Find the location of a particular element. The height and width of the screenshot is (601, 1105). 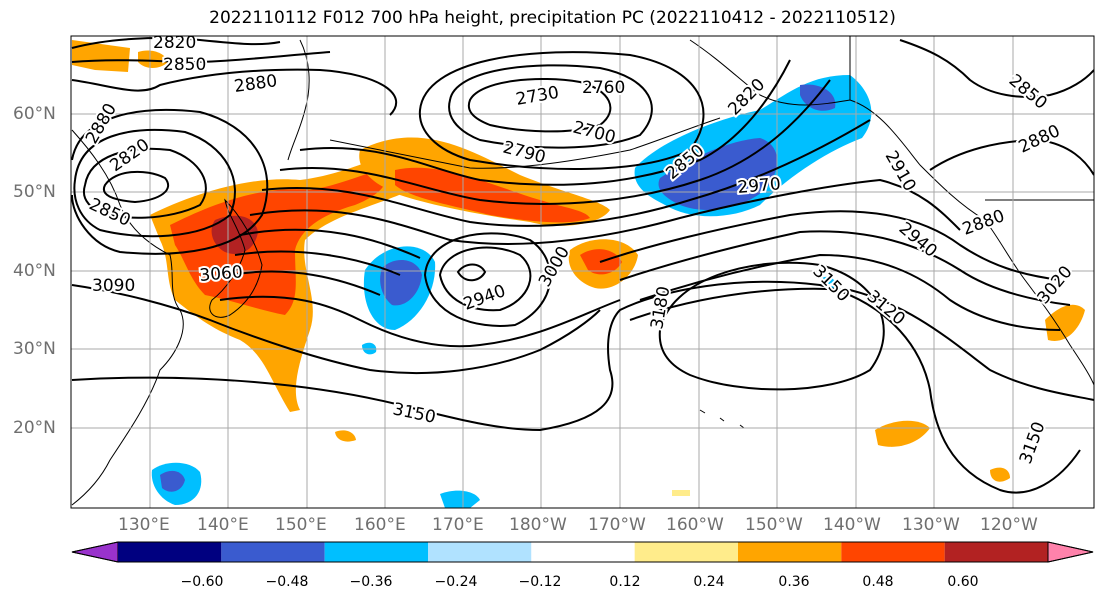

precip-negative-sw-core is located at coordinates (172, 481).